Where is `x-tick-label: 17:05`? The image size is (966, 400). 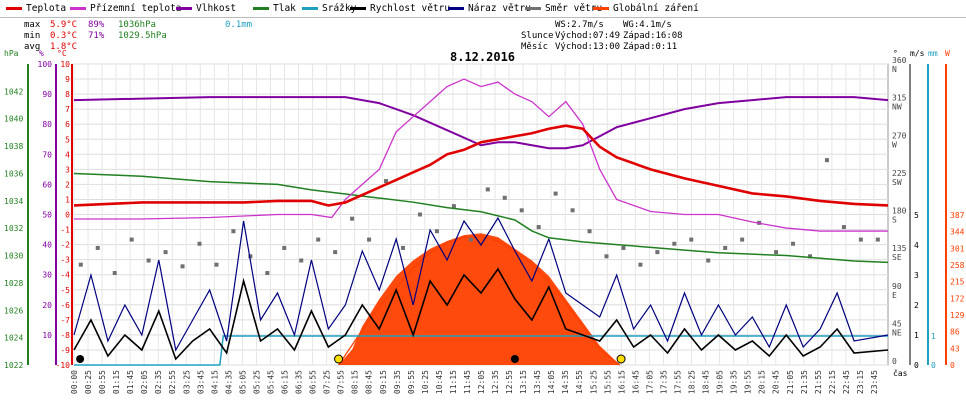
x-tick-label: 17:05 is located at coordinates (649, 382).